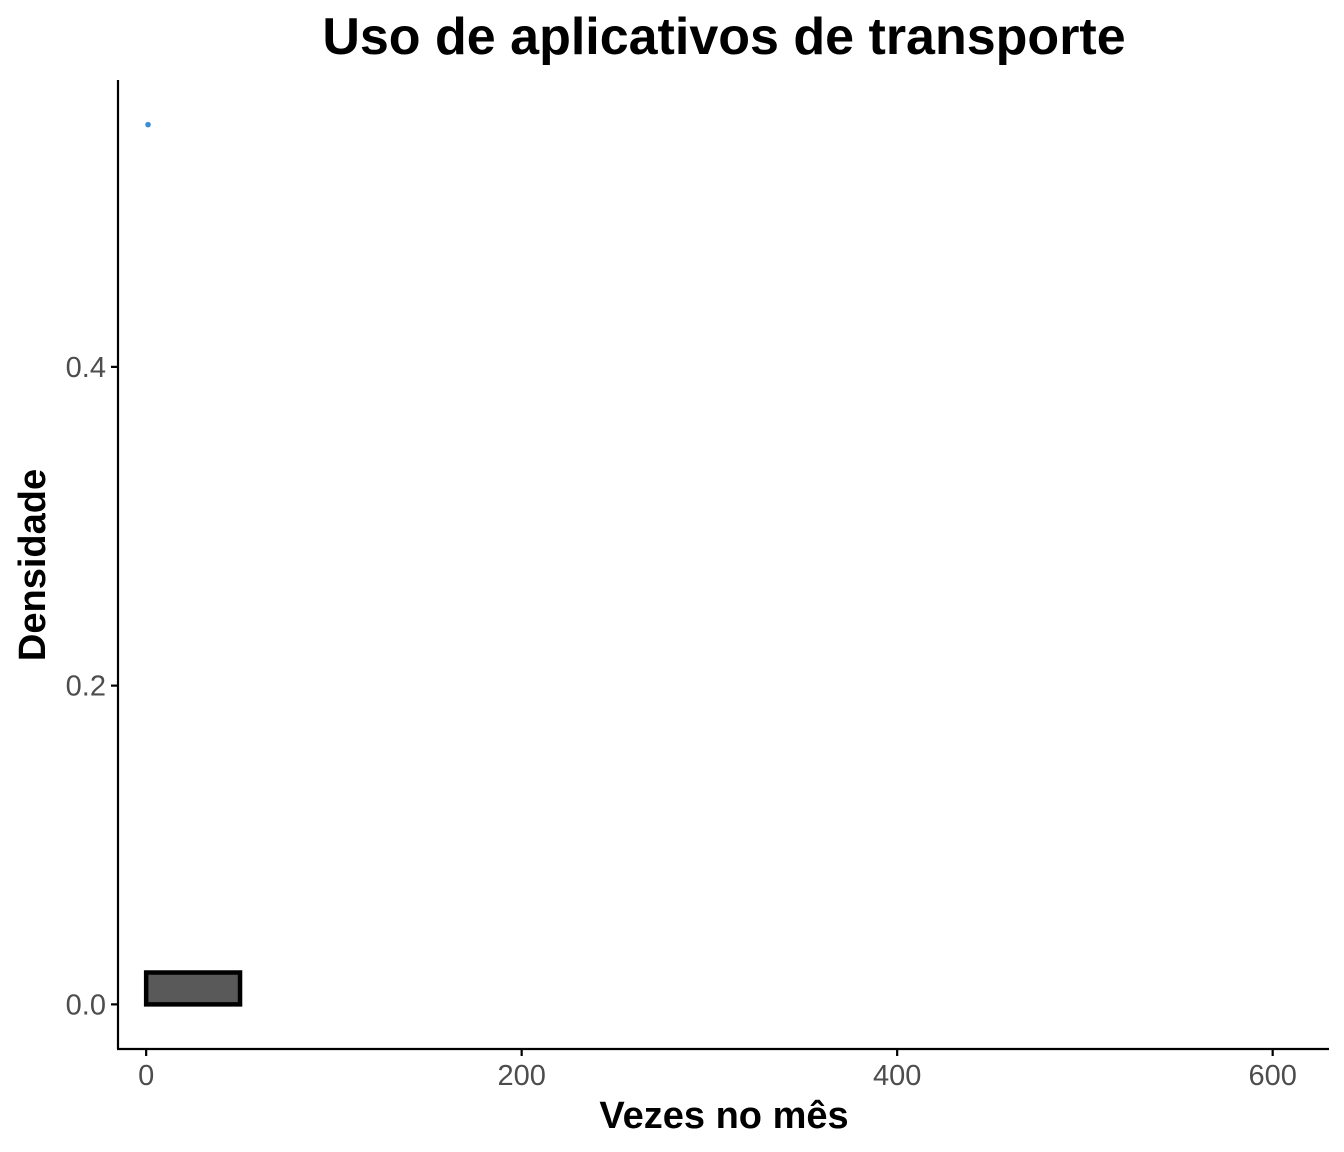 The width and height of the screenshot is (1344, 1152). What do you see at coordinates (86, 1005) in the screenshot?
I see `y-tick-label: 0.0` at bounding box center [86, 1005].